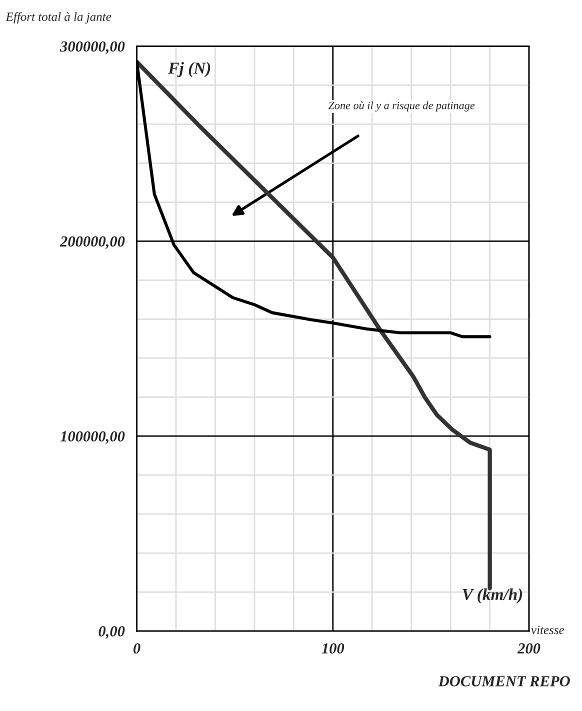 The image size is (582, 711). Describe the element at coordinates (401, 106) in the screenshot. I see `annotation: Zone où il y a risque de patinage` at that location.